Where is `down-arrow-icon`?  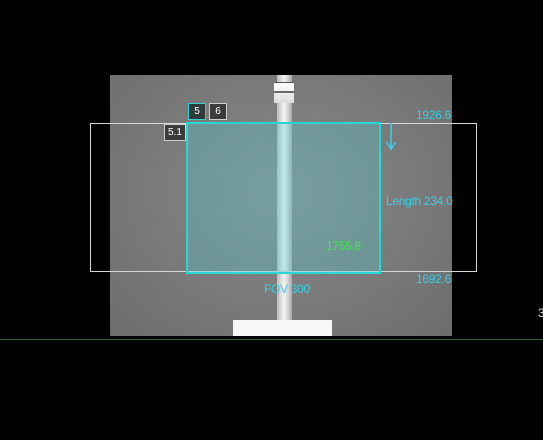
down-arrow-icon is located at coordinates (391, 137).